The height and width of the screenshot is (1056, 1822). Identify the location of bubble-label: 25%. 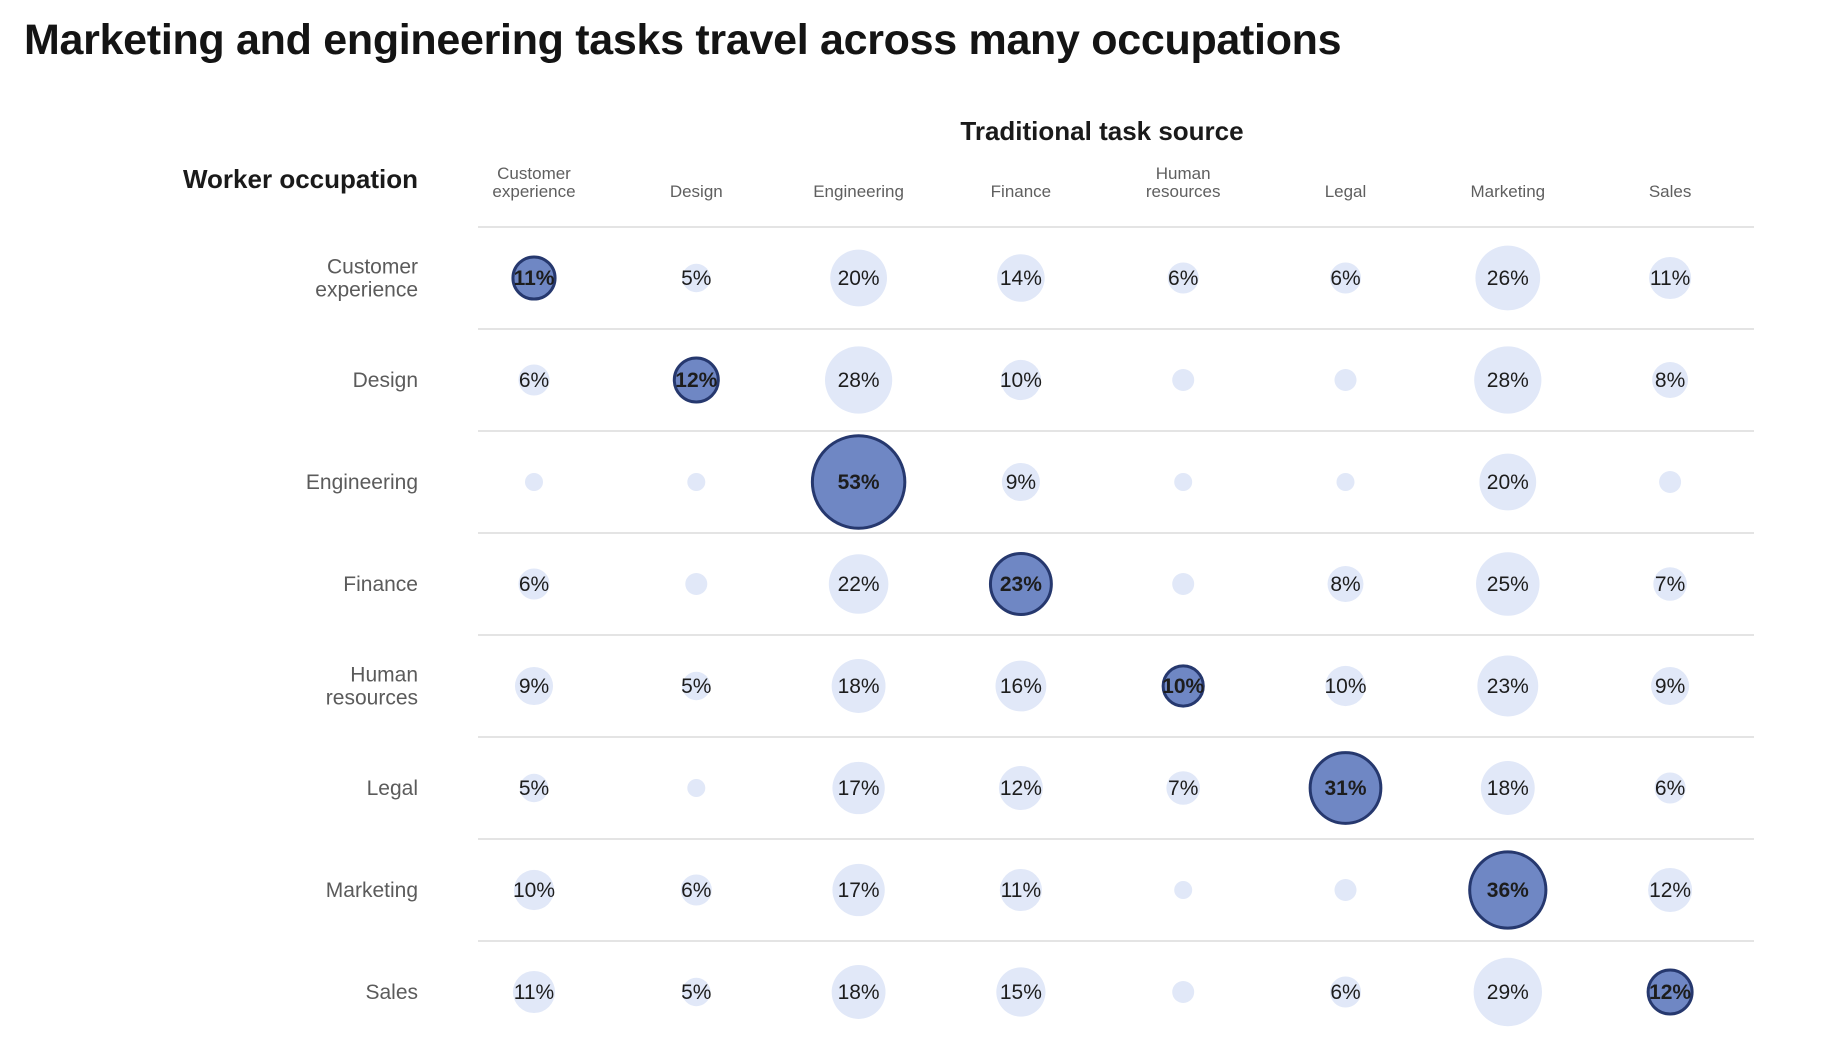
(1508, 584).